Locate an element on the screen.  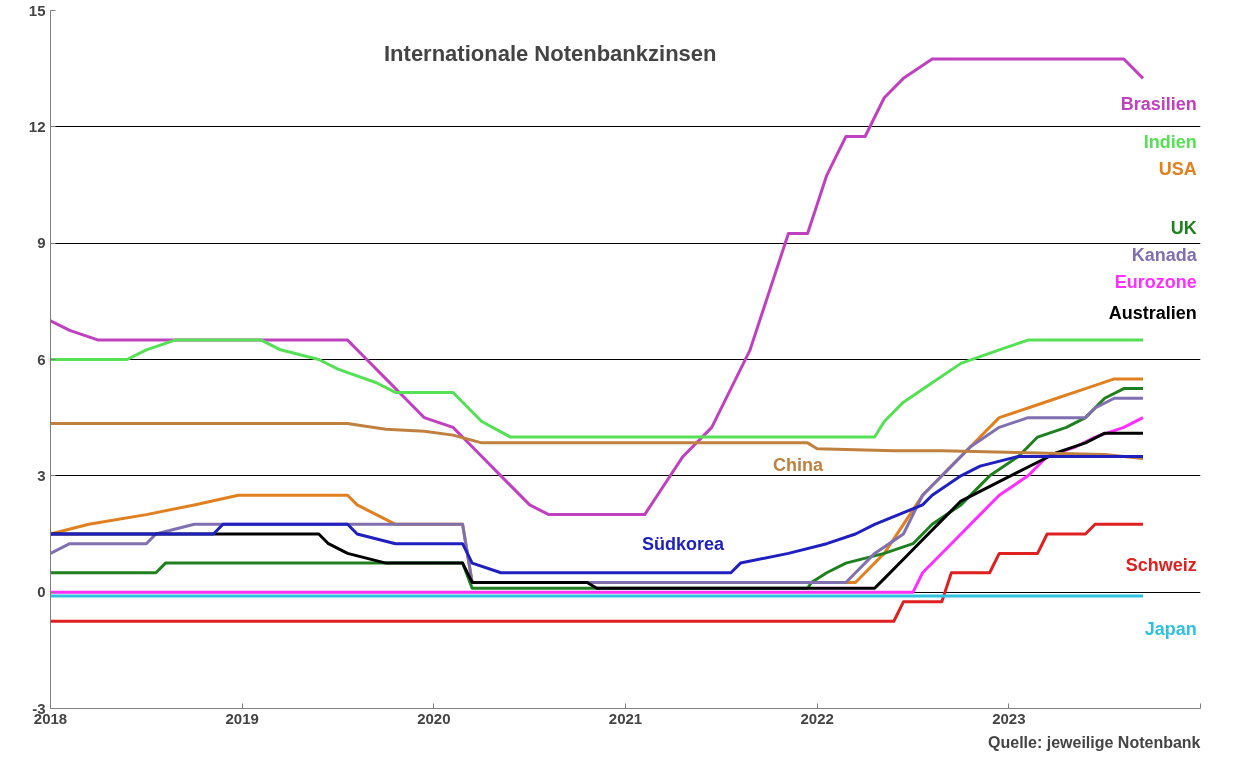
series-label: China is located at coordinates (798, 464).